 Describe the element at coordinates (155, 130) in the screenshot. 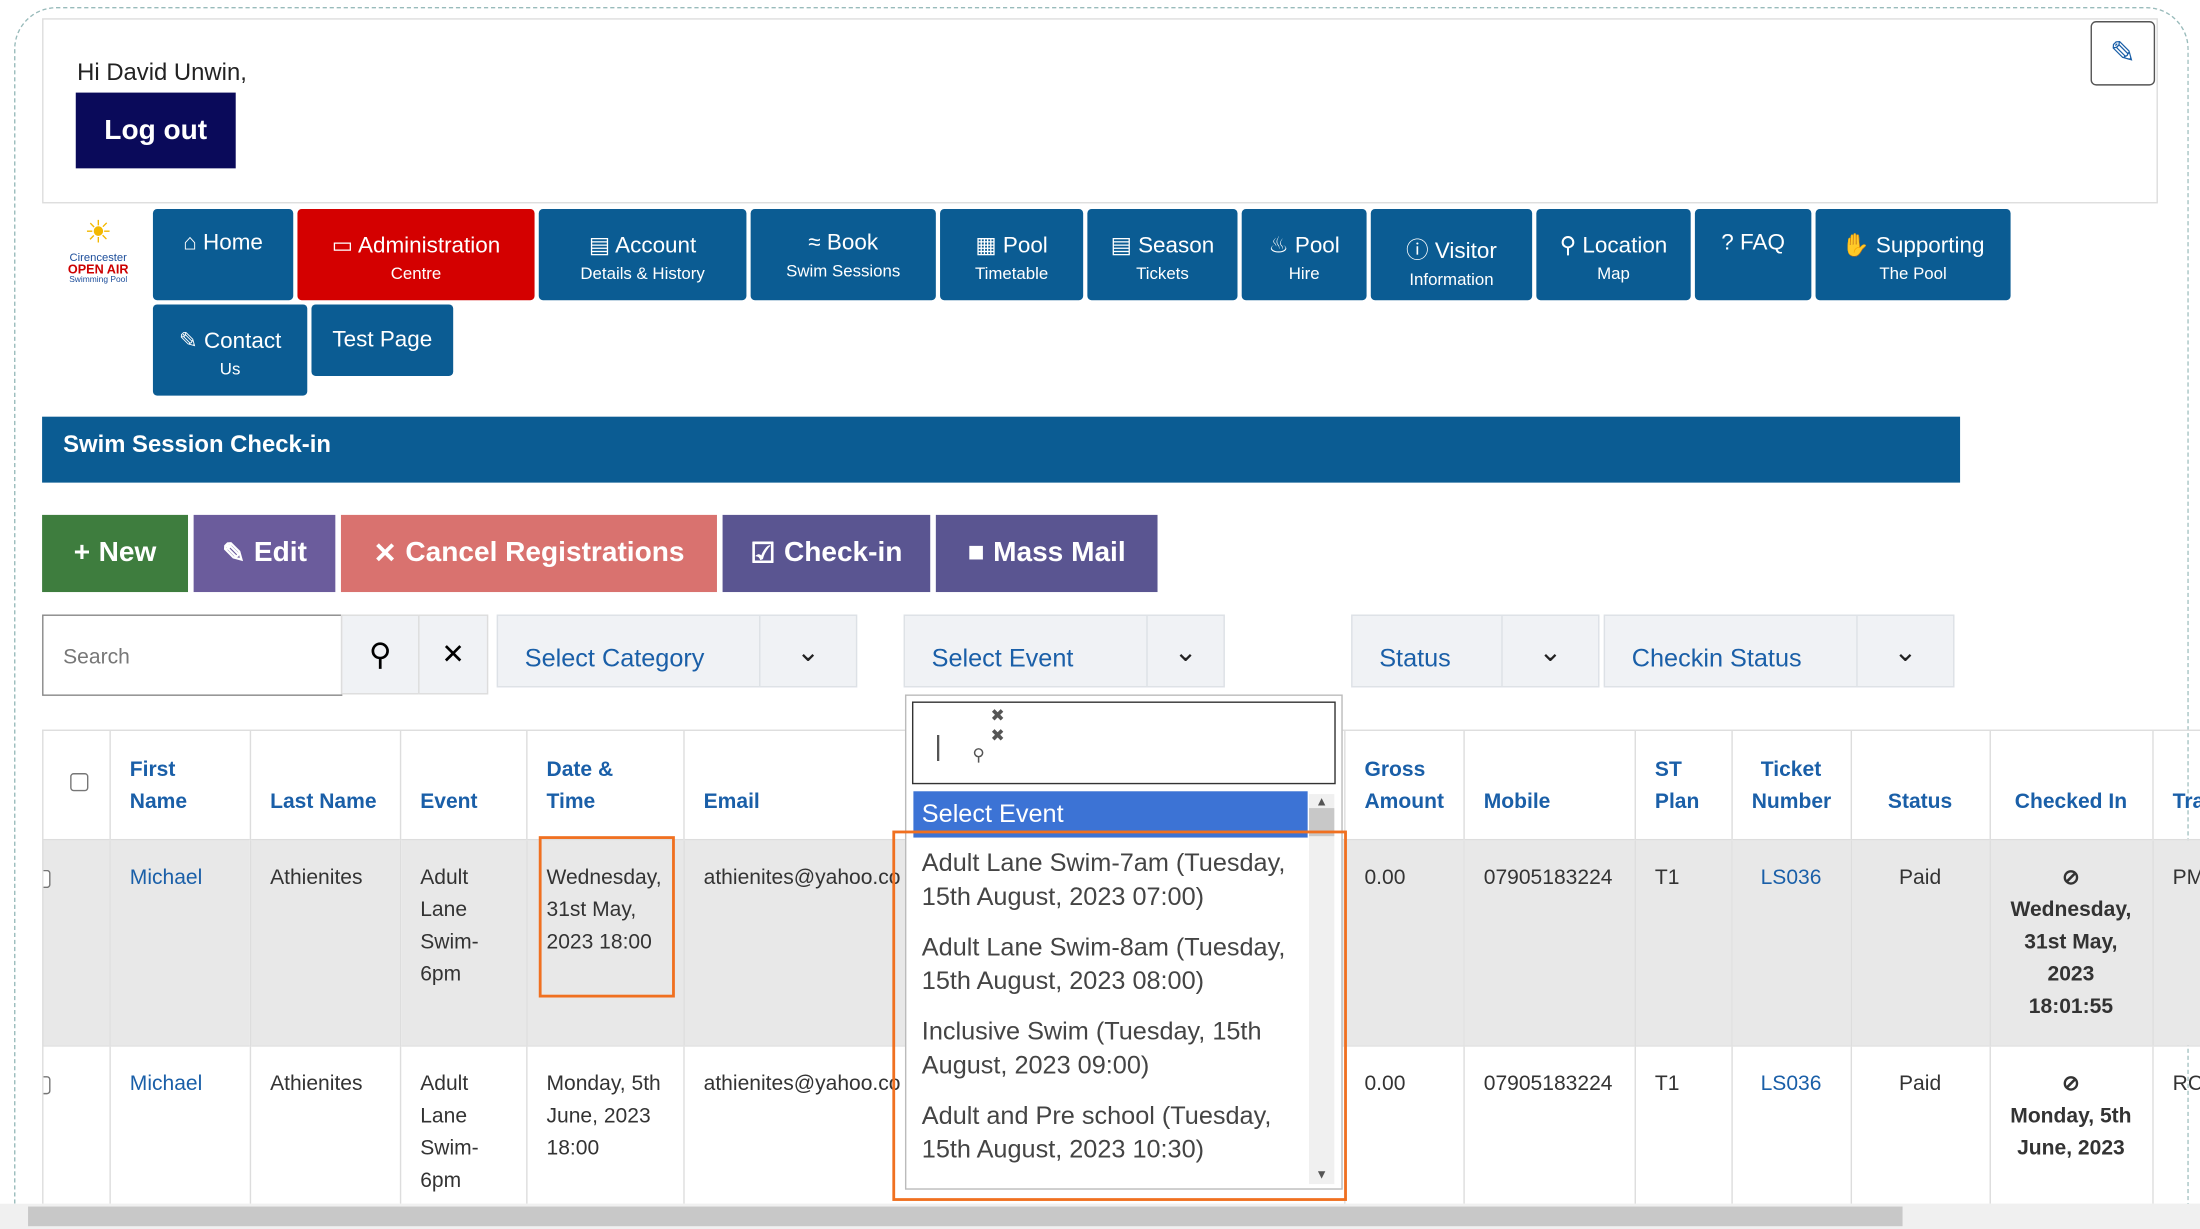

I see `logout-button: Log out` at that location.